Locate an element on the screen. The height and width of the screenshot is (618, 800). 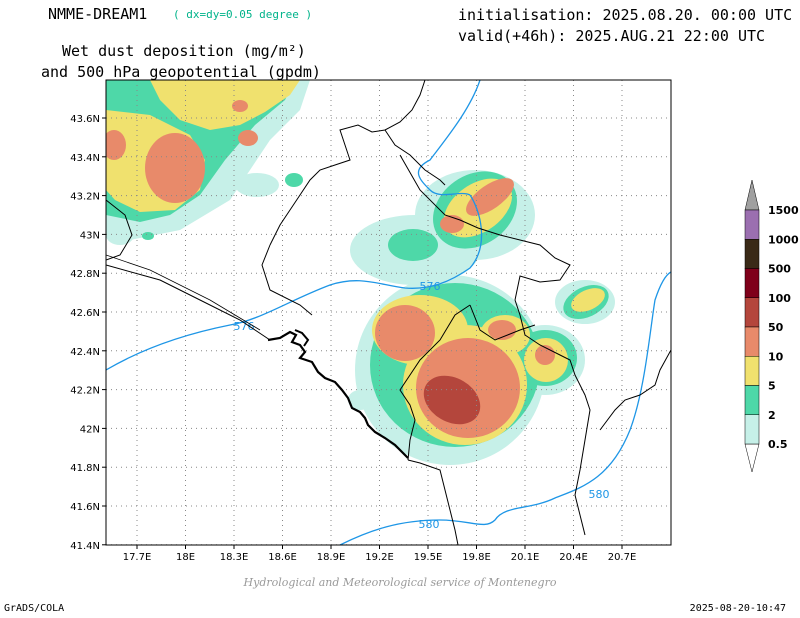
colorbar-level-label: 1000 is located at coordinates (783, 239).